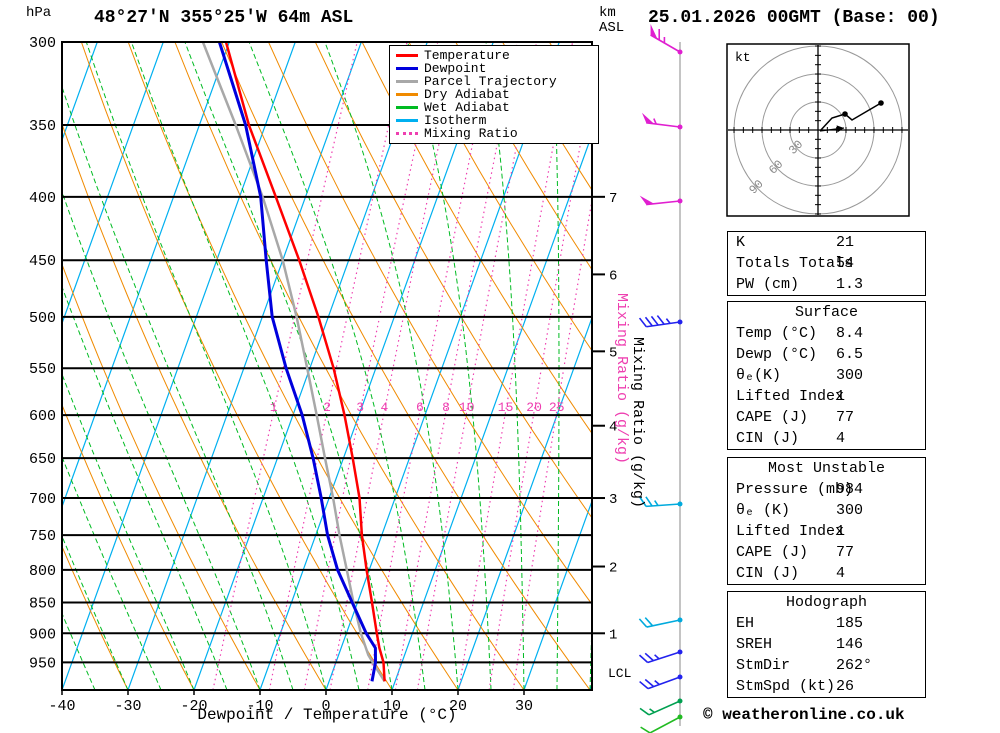  I want to click on altitude-unit-asl: ASL, so click(612, 28).